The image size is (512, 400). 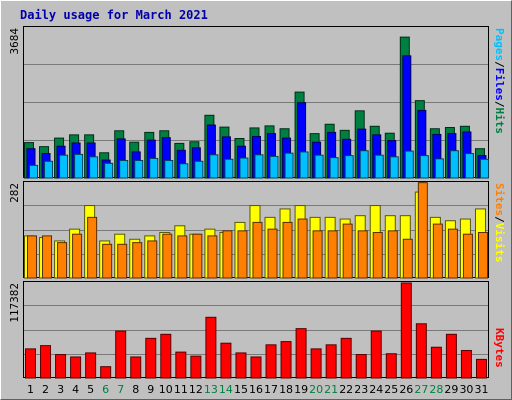 What do you see at coordinates (421, 389) in the screenshot?
I see `x-tick-label-27: 27` at bounding box center [421, 389].